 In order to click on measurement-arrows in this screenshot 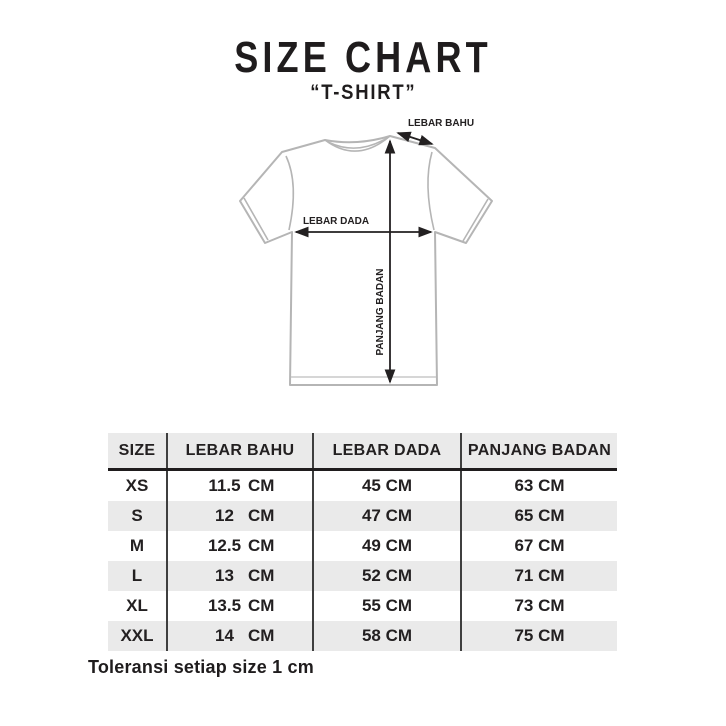, I will do `click(364, 257)`.